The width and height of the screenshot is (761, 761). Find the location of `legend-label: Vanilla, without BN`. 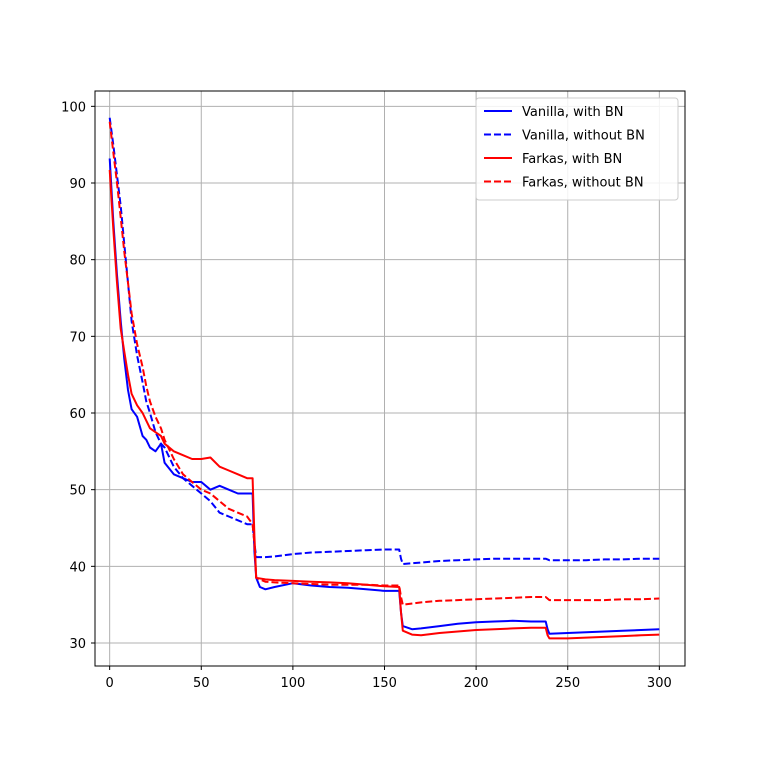

legend-label: Vanilla, without BN is located at coordinates (583, 136).